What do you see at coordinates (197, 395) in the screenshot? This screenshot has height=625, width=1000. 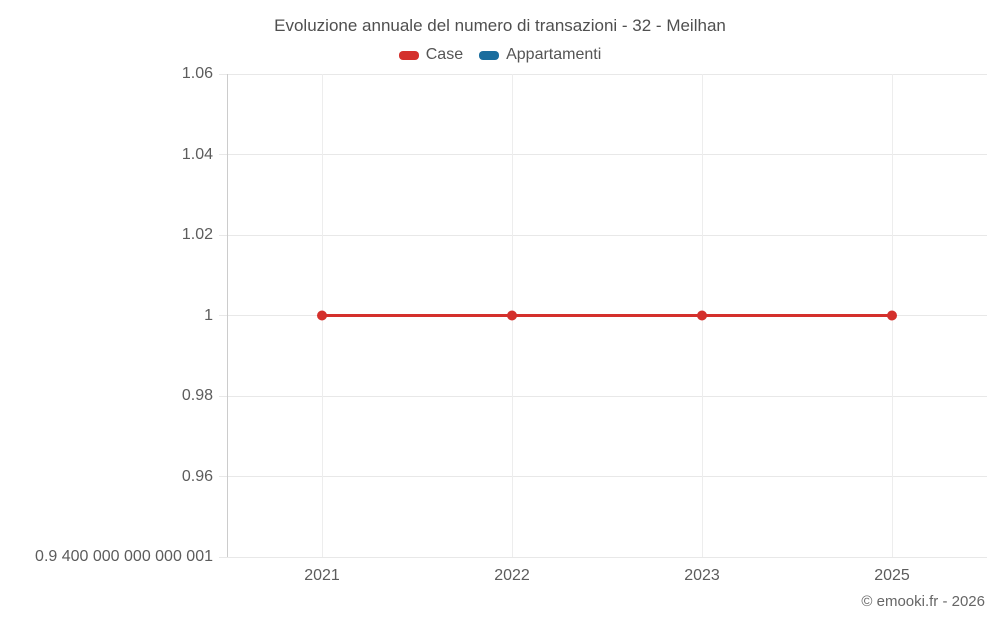 I see `y-tick-label: 0.98` at bounding box center [197, 395].